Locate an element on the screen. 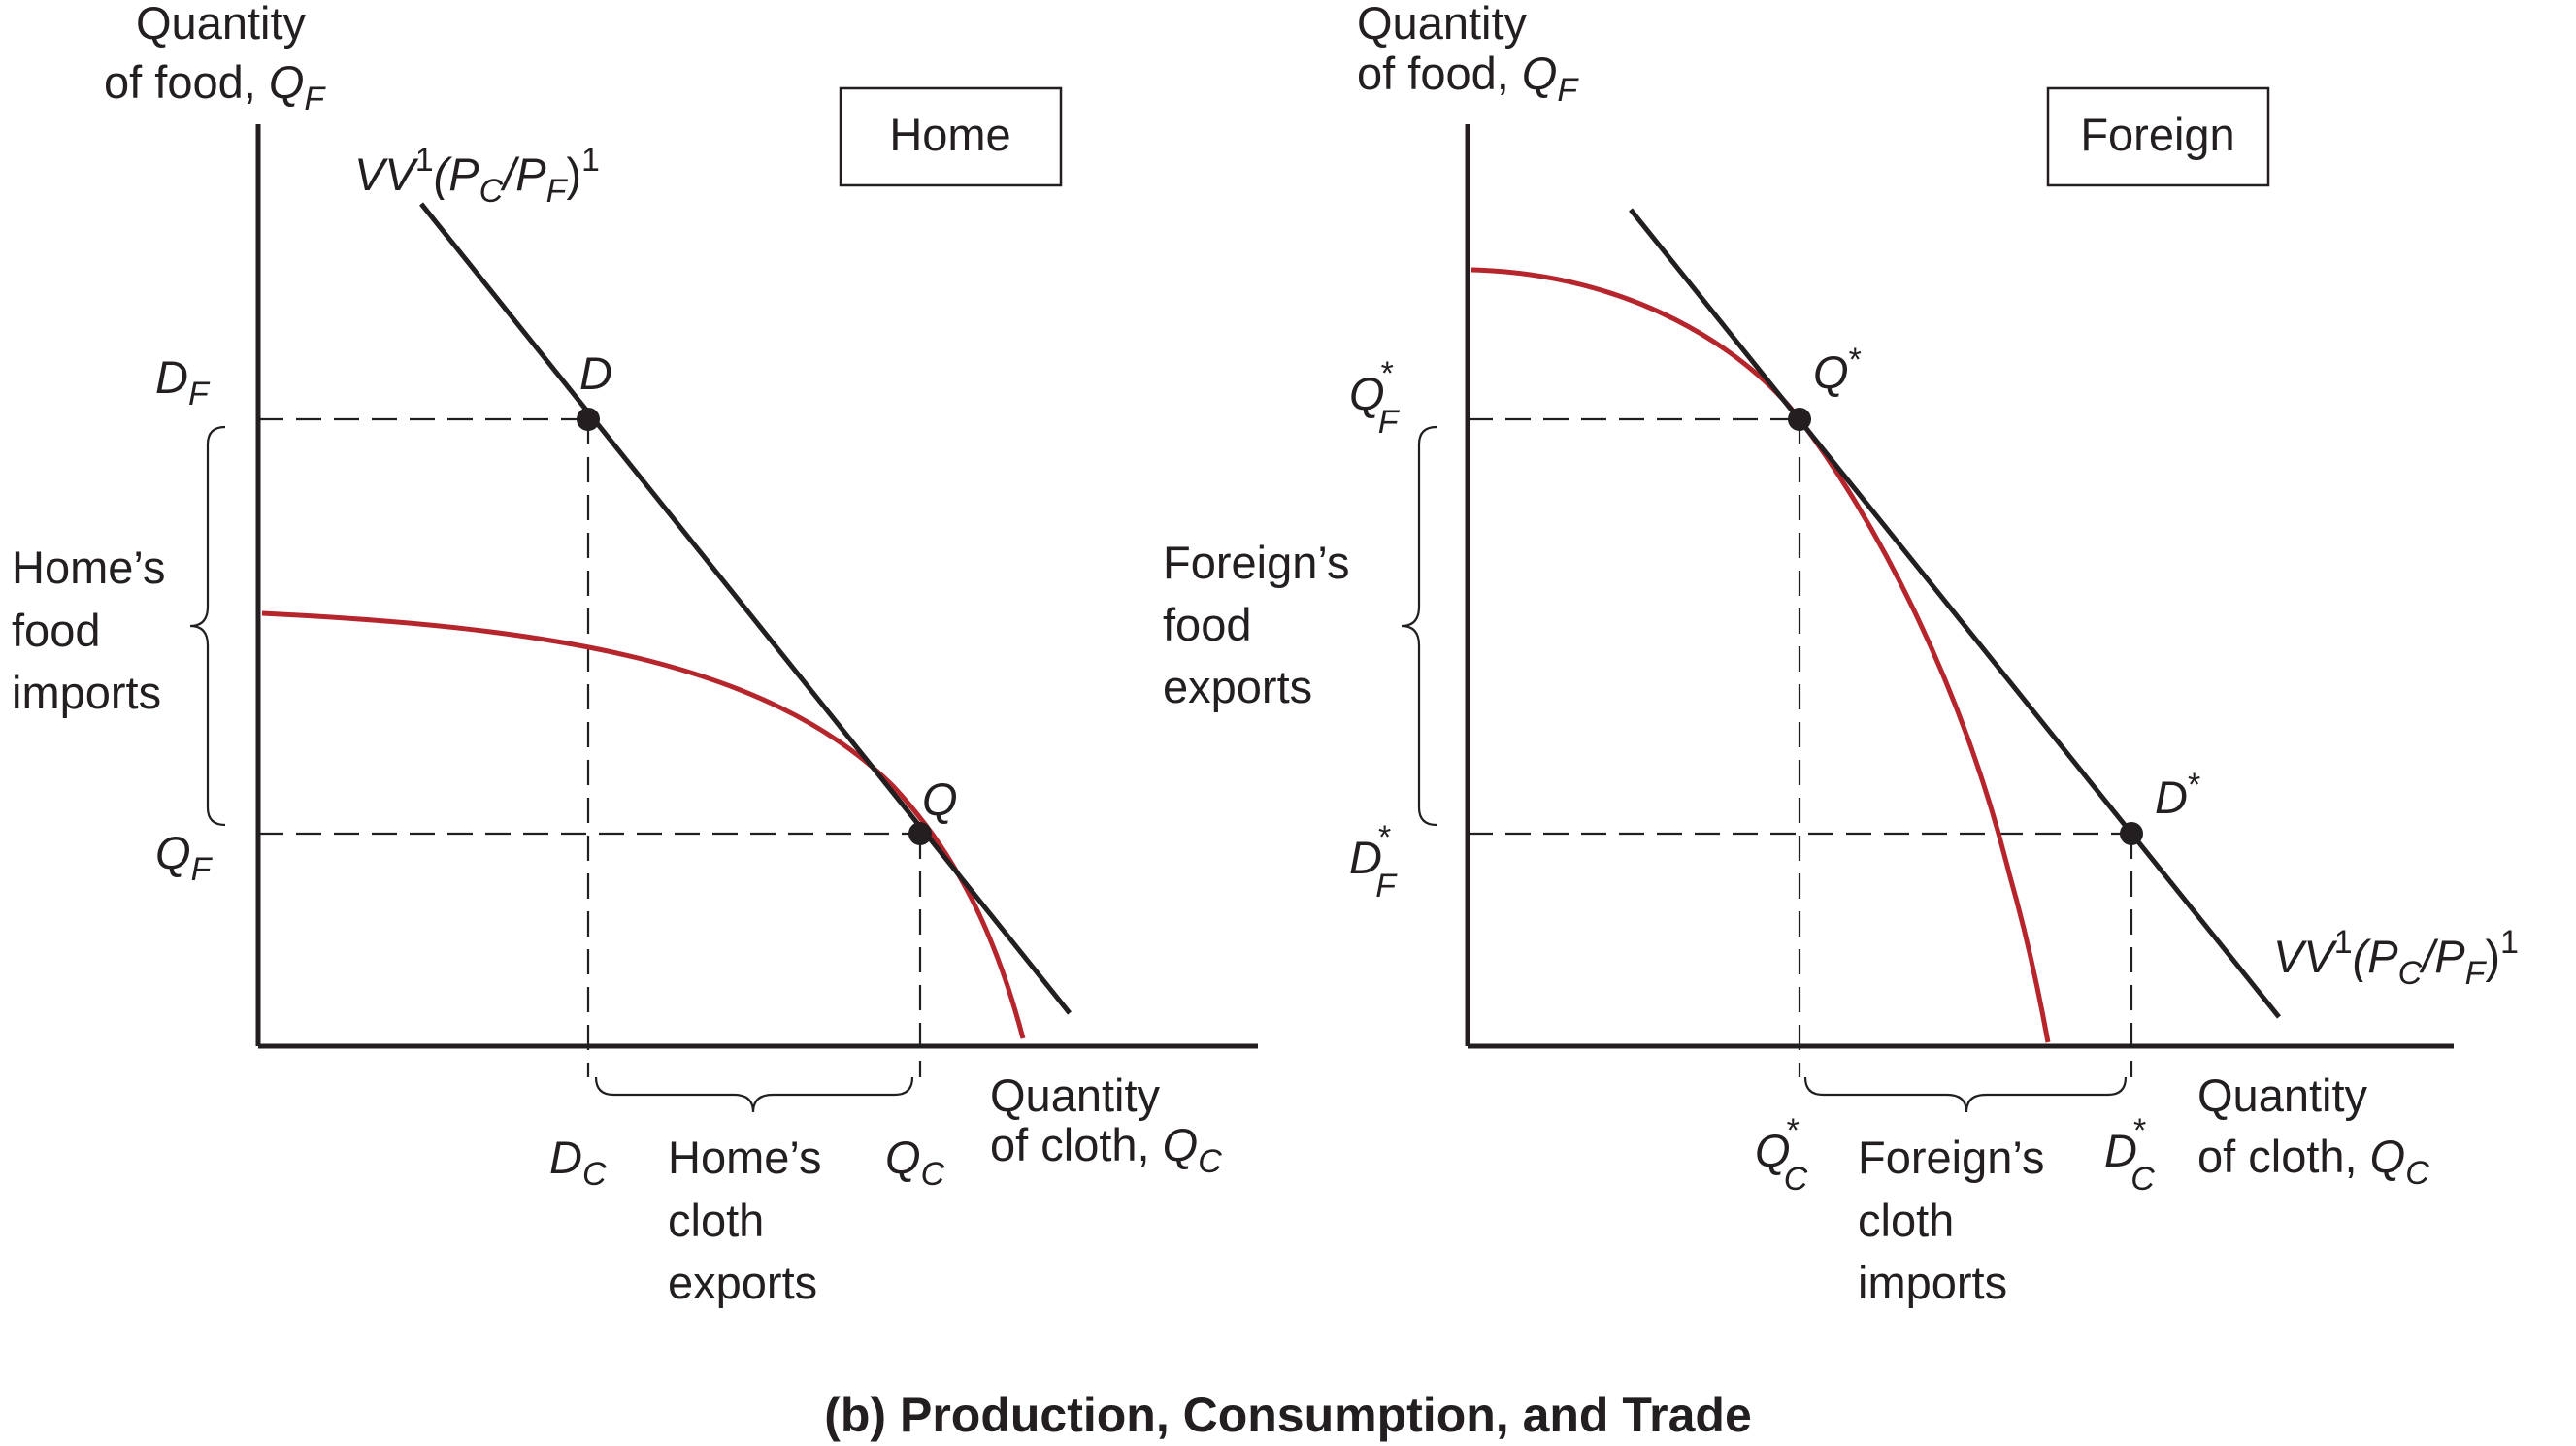 The height and width of the screenshot is (1446, 2576). home-exports-line1: Home’s is located at coordinates (744, 1157).